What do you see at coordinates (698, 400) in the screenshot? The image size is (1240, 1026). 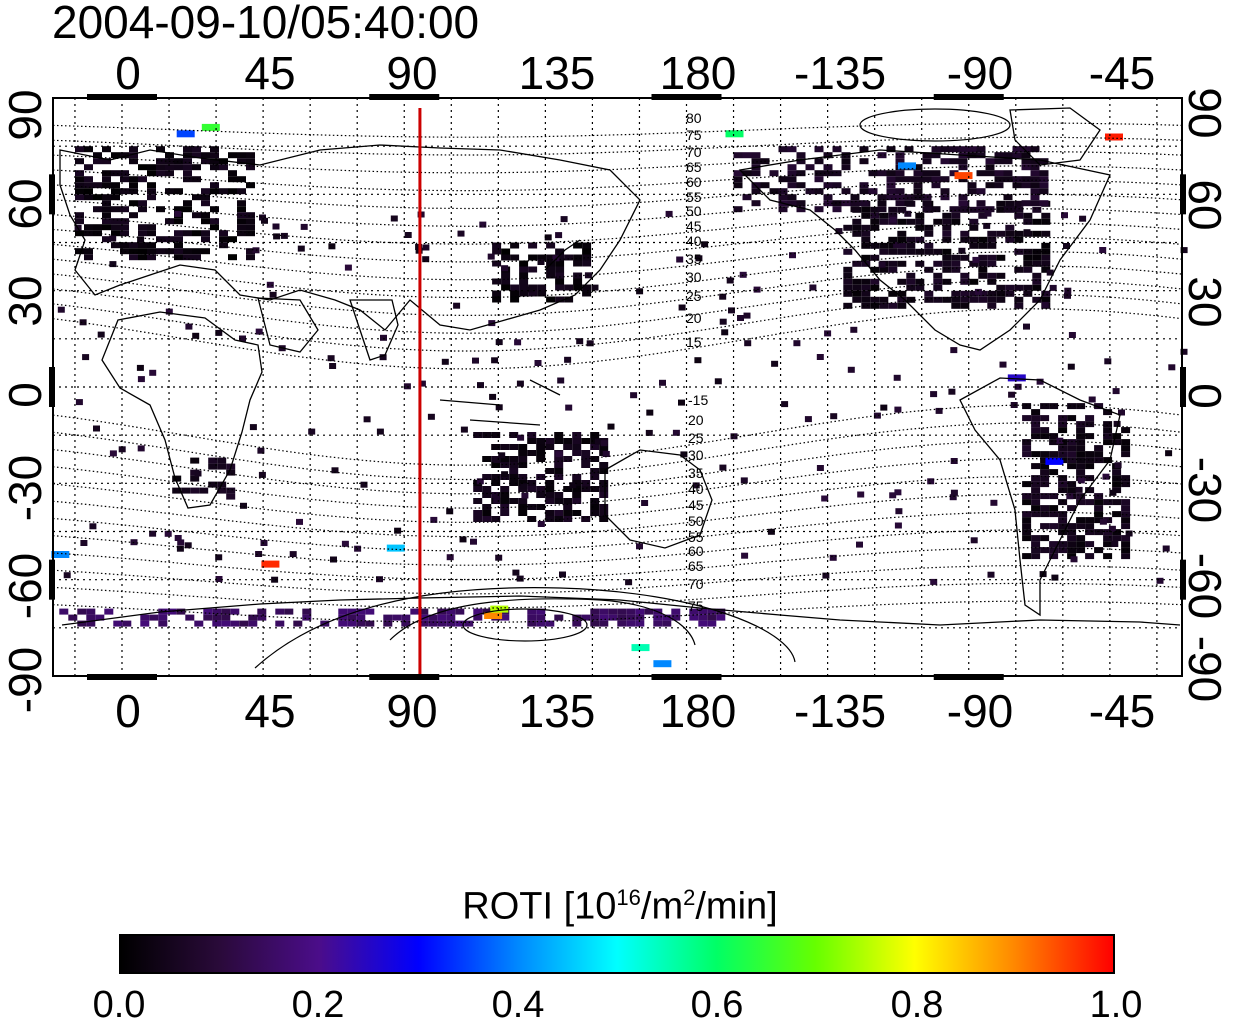 I see `contour-label: -15` at bounding box center [698, 400].